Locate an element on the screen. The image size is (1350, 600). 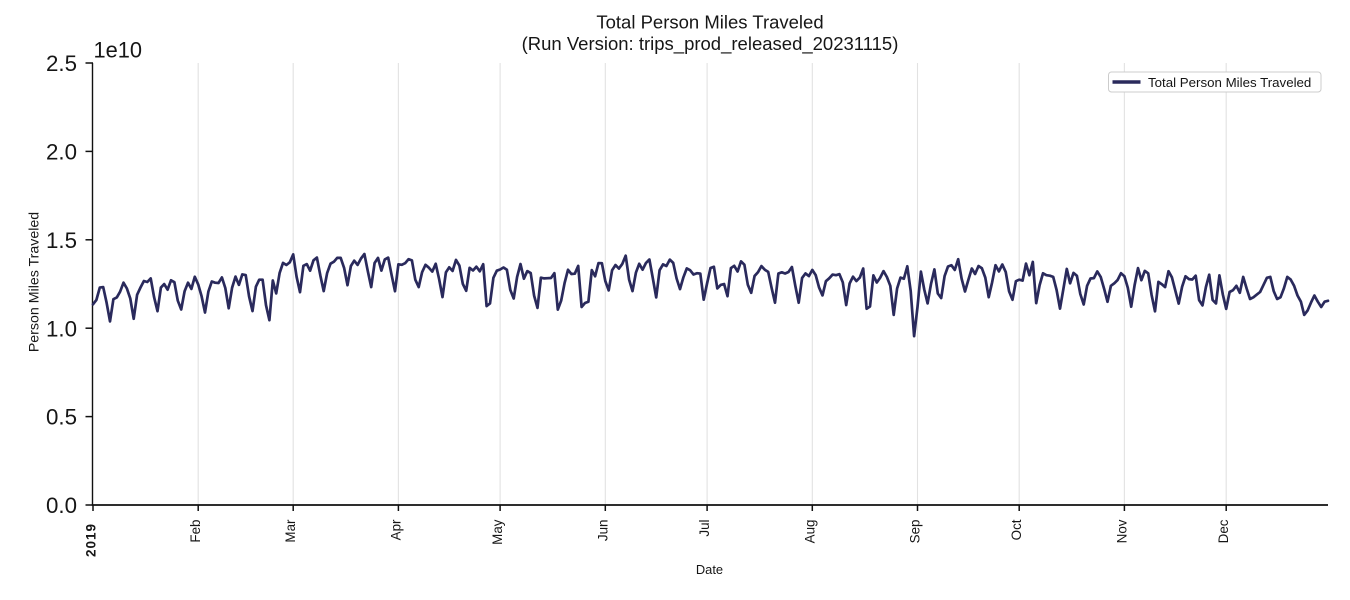
svg-text: 2.5 is located at coordinates (61, 63).